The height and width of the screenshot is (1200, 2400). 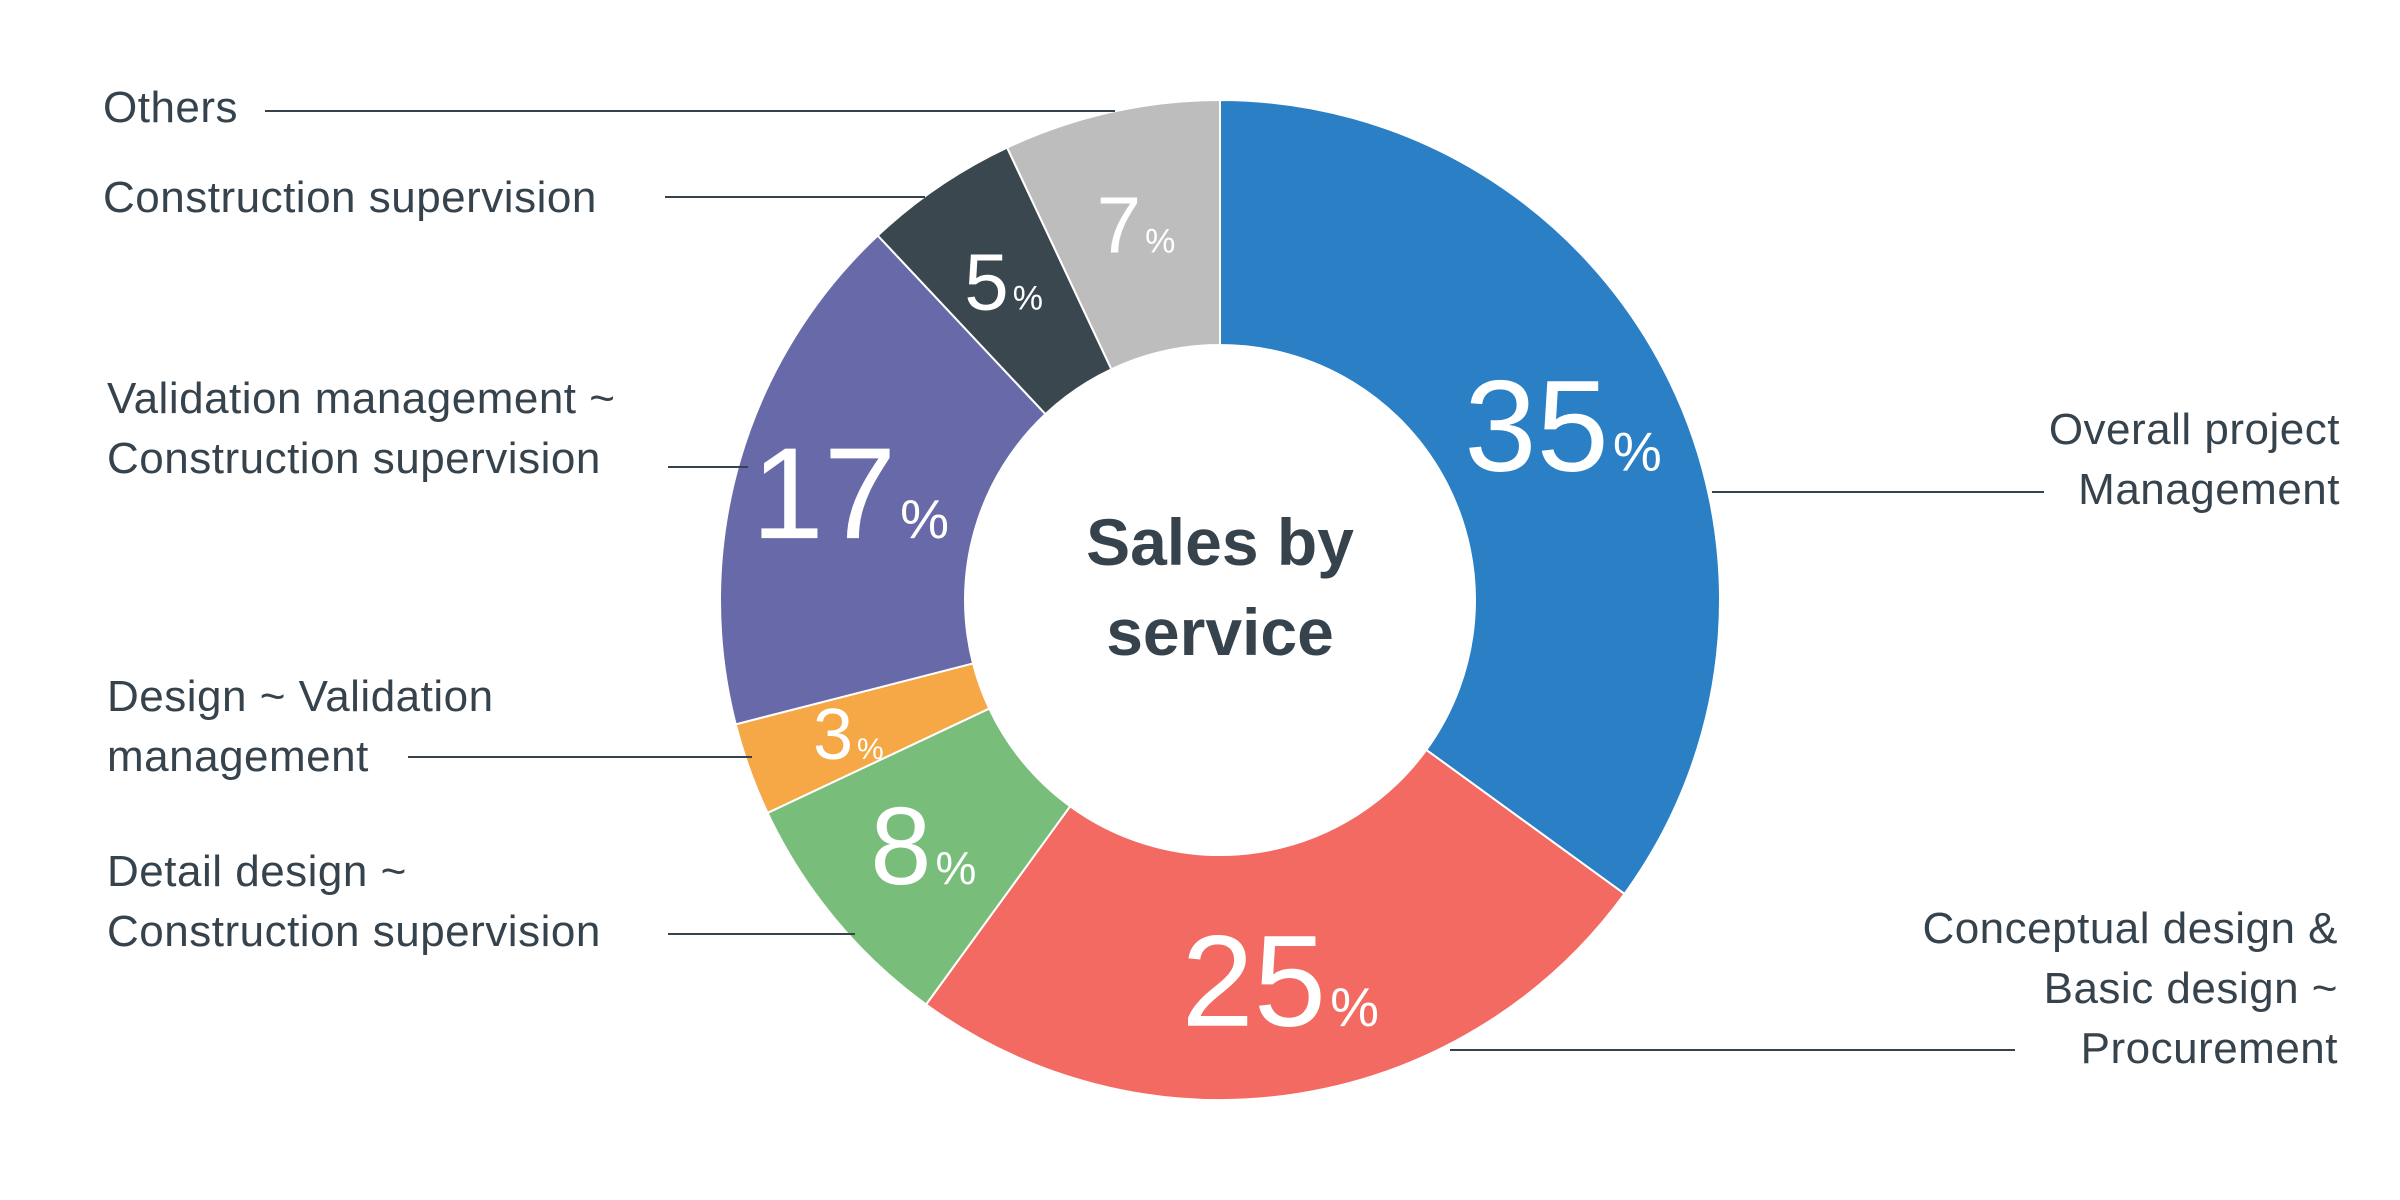 What do you see at coordinates (1003, 282) in the screenshot?
I see `percent-label-construction-supervision: 5%` at bounding box center [1003, 282].